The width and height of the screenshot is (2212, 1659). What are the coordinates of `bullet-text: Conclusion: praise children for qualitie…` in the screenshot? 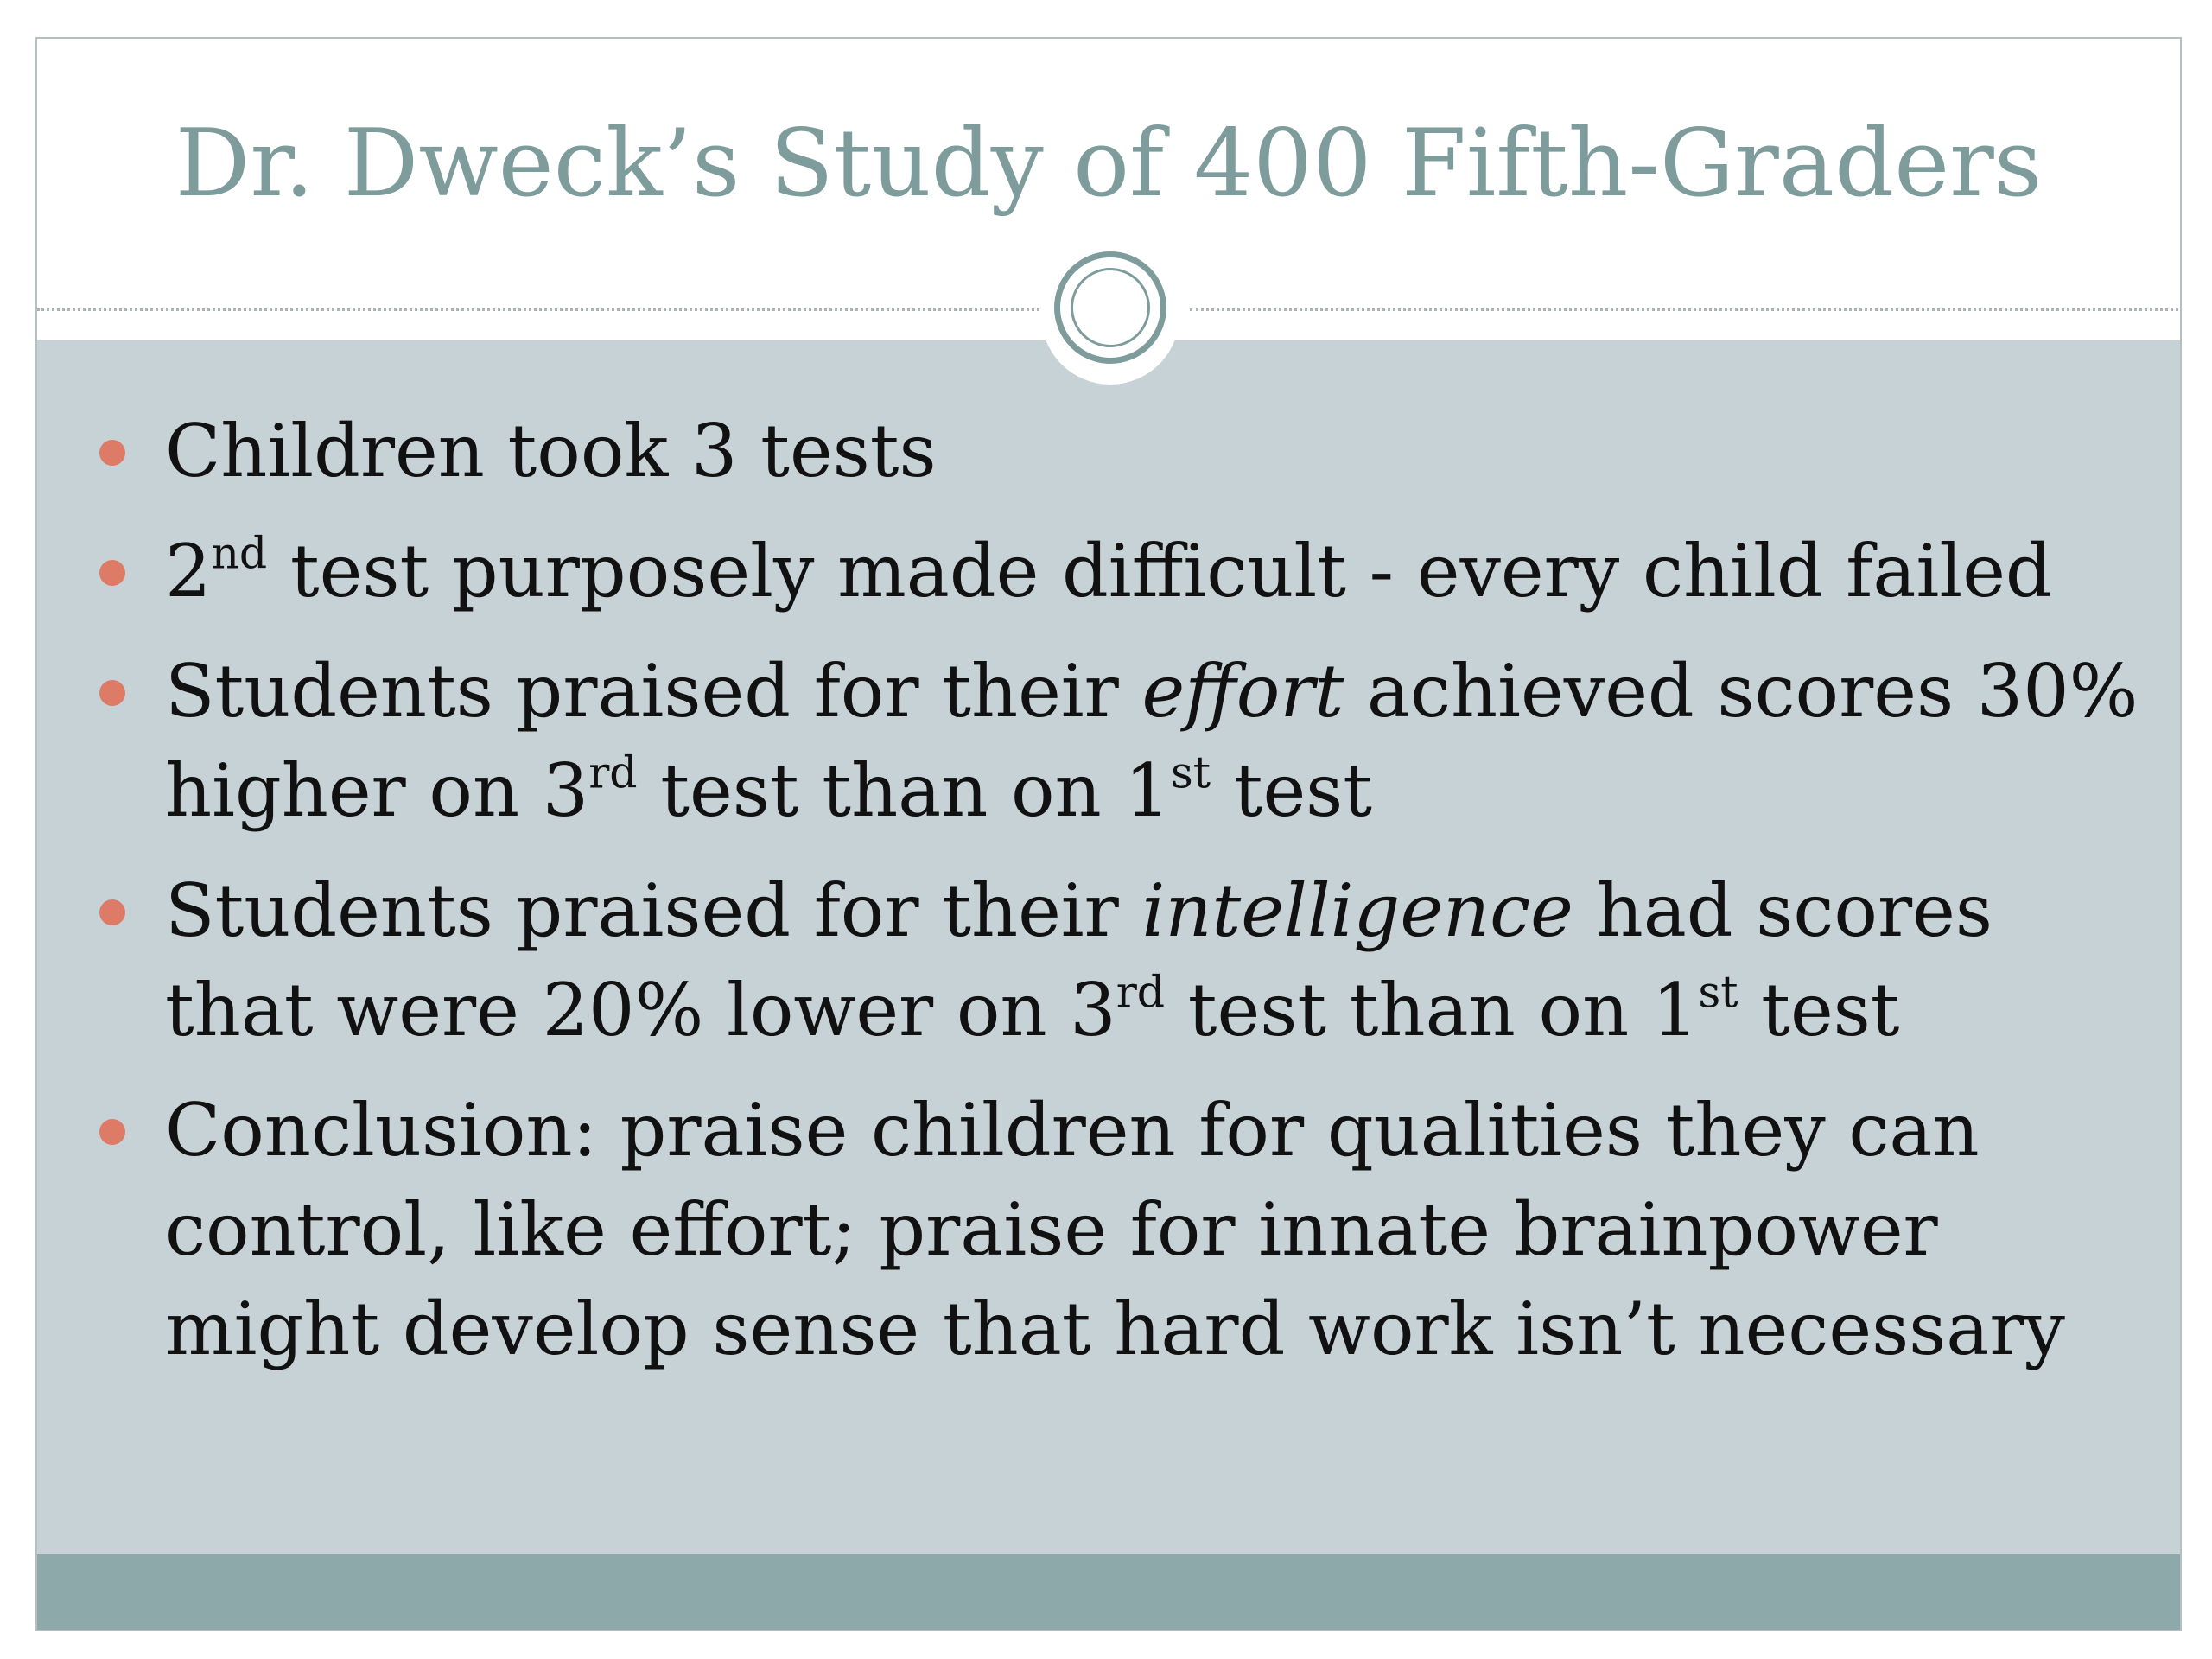 It's located at (1115, 1229).